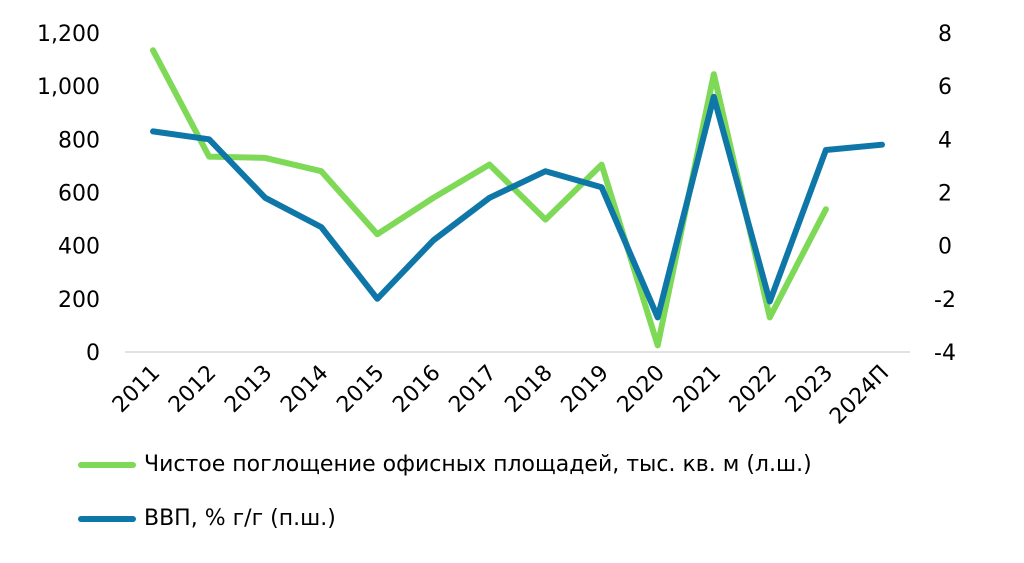 The height and width of the screenshot is (563, 1024). I want to click on x-axis-tick-label: 2018, so click(529, 389).